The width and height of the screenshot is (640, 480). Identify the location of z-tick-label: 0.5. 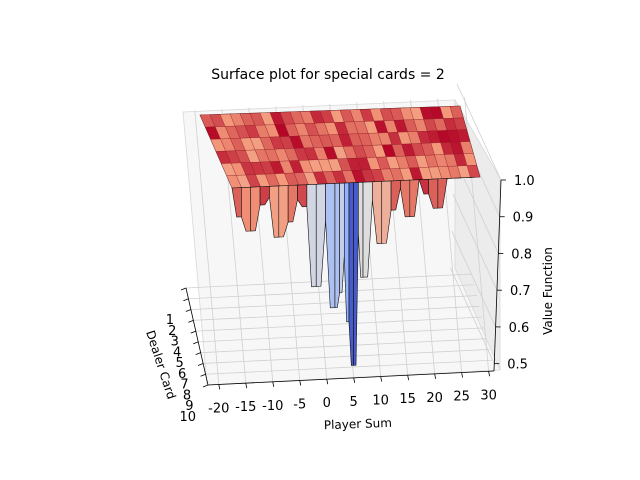
(517, 365).